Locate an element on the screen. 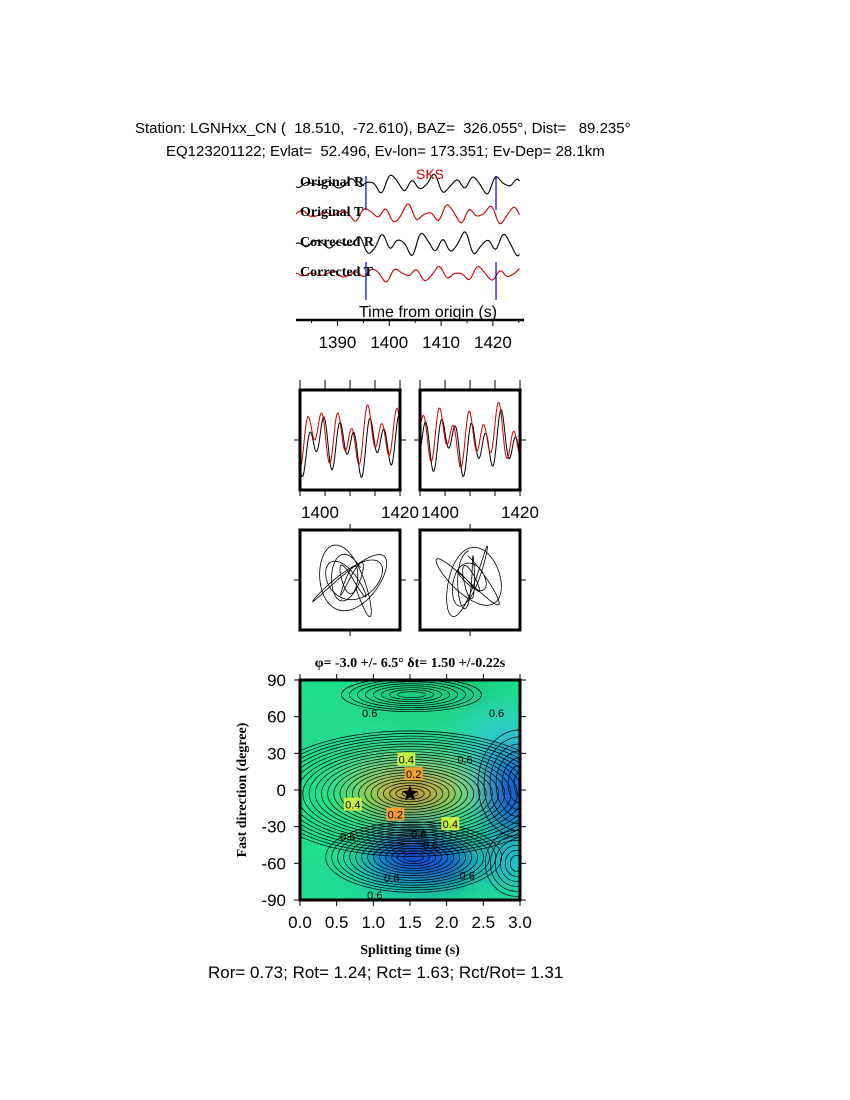 Image resolution: width=850 pixels, height=1100 pixels. heatmap-x-tick-label: 1.0 is located at coordinates (374, 922).